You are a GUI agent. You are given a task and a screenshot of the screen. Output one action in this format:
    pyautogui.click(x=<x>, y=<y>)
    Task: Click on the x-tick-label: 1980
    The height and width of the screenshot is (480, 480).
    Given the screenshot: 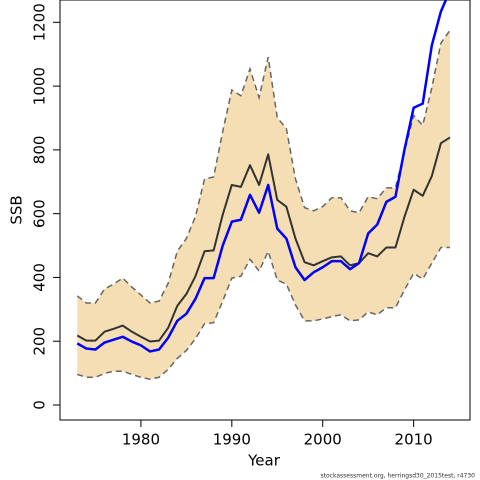 What is the action you would take?
    pyautogui.click(x=141, y=440)
    